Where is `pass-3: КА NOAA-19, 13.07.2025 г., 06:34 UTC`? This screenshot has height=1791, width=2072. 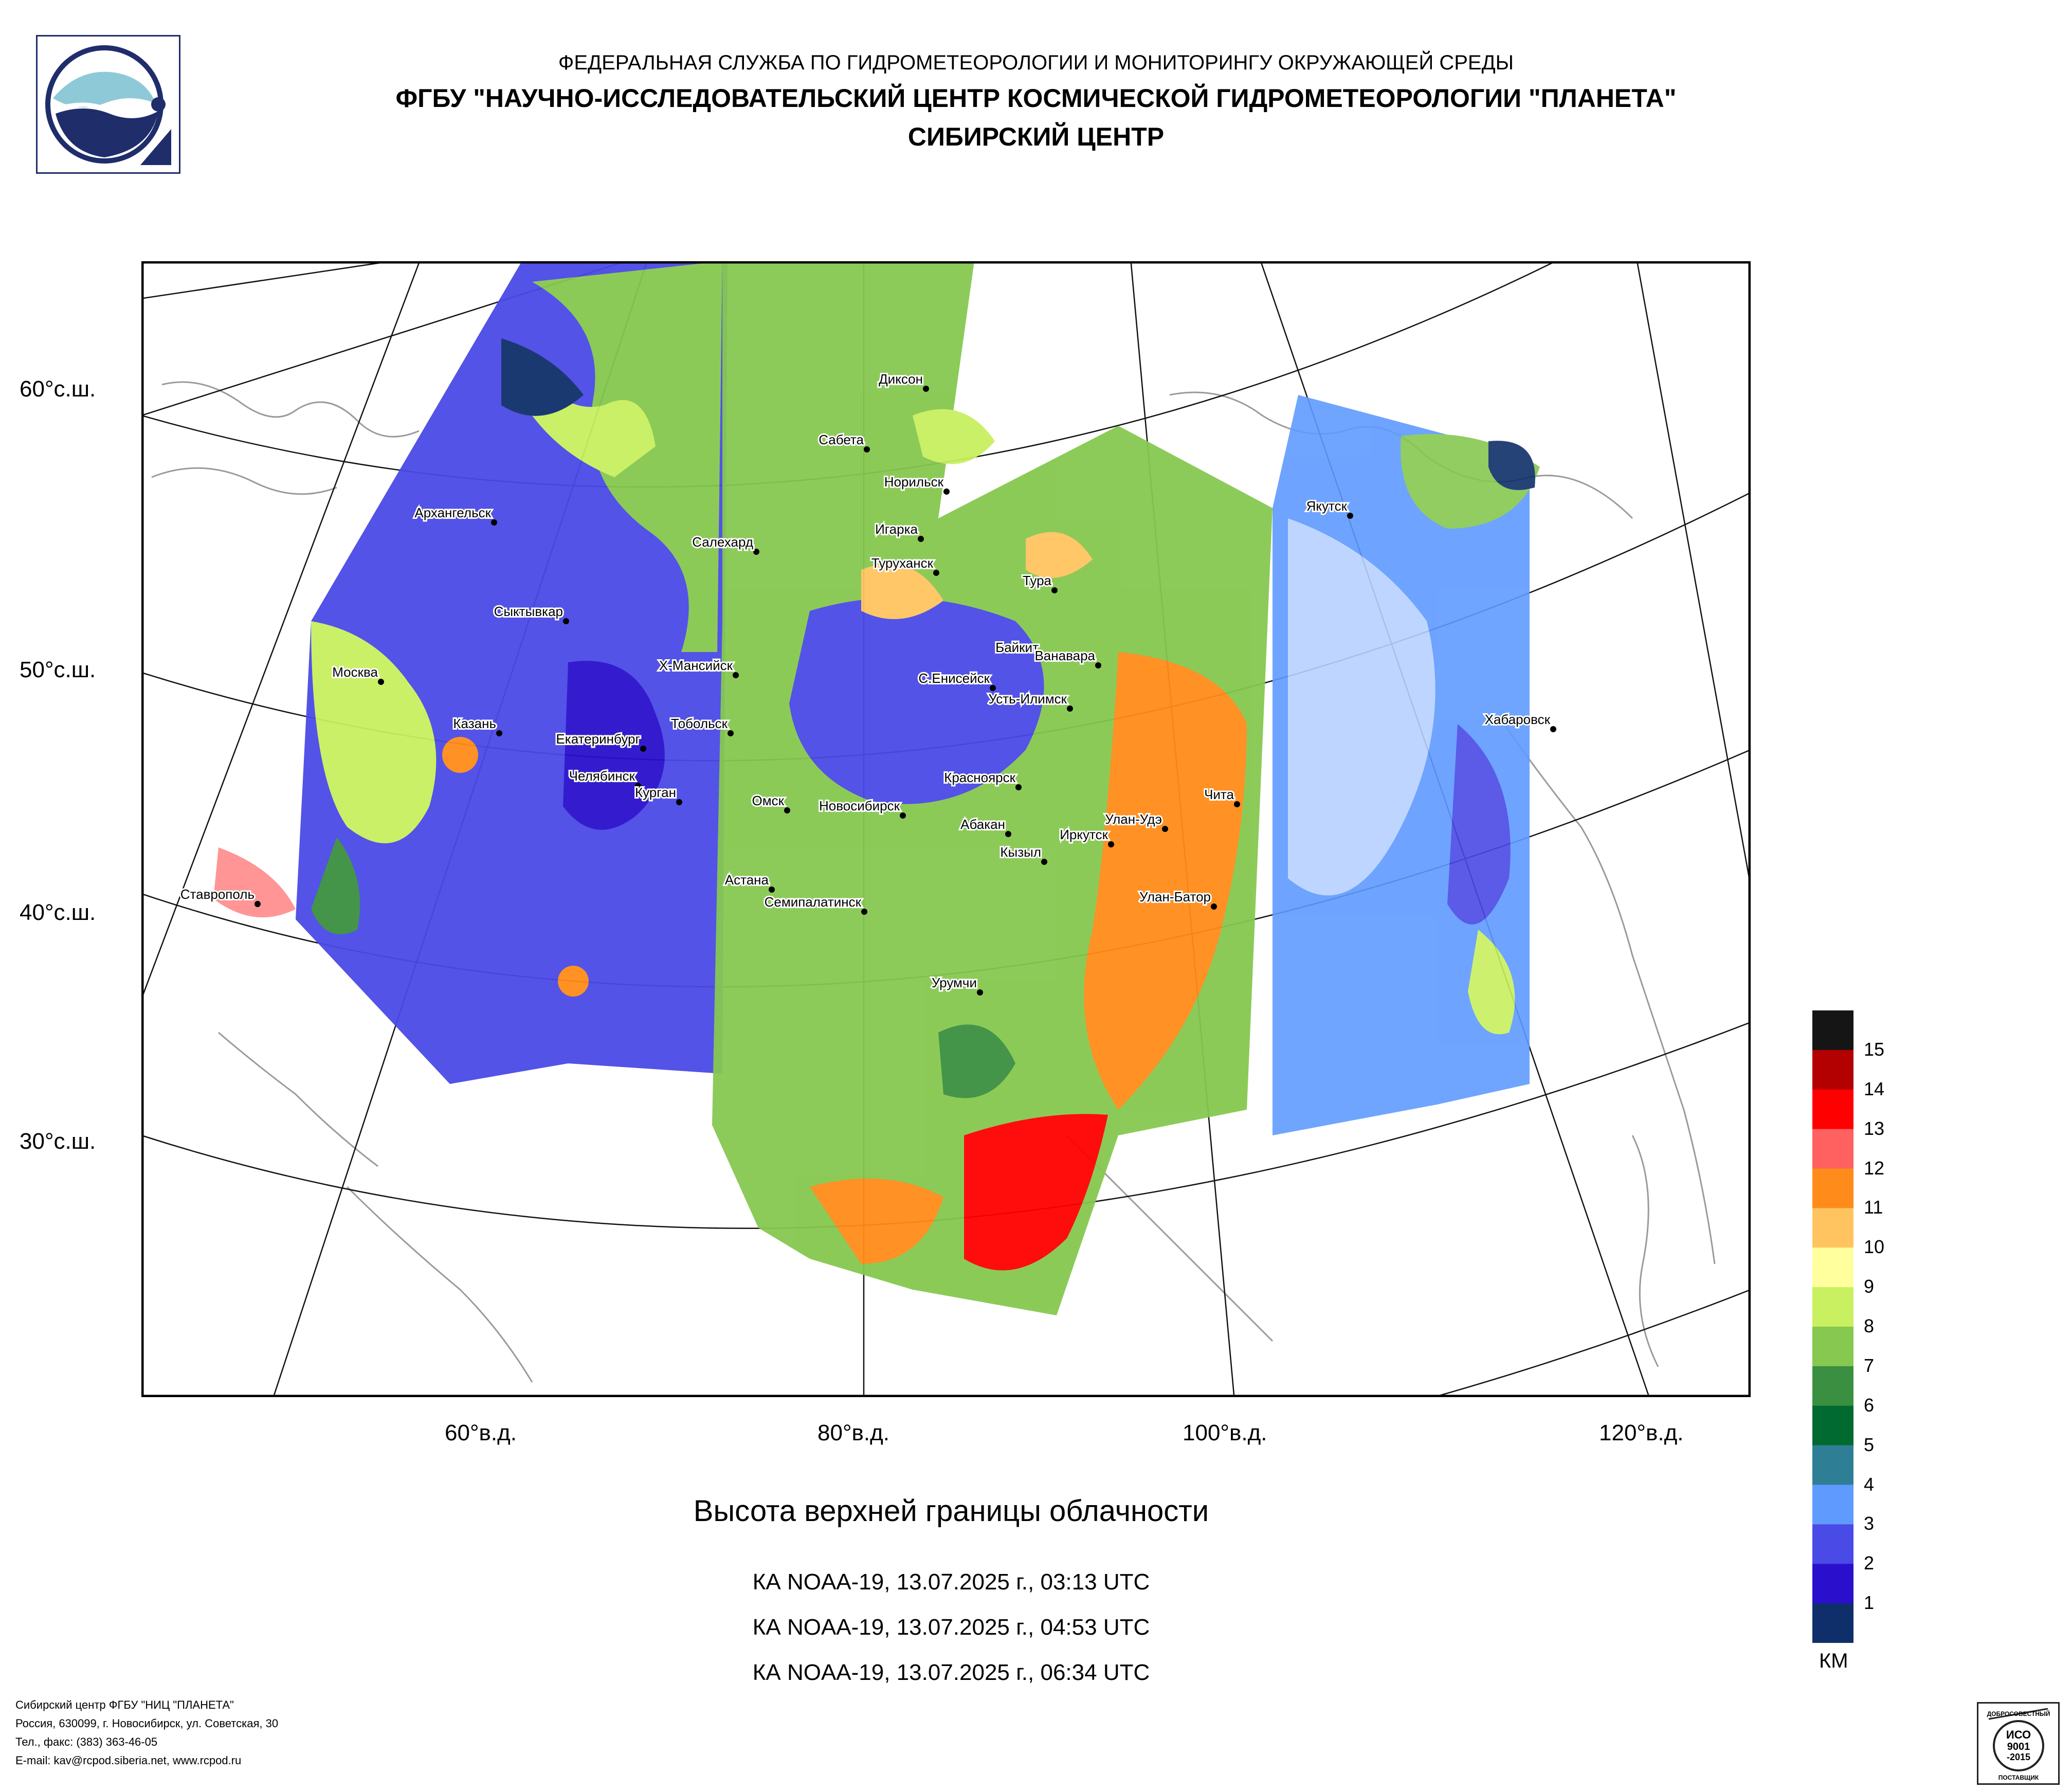
pass-3: КА NOAA-19, 13.07.2025 г., 06:34 UTC is located at coordinates (951, 1672).